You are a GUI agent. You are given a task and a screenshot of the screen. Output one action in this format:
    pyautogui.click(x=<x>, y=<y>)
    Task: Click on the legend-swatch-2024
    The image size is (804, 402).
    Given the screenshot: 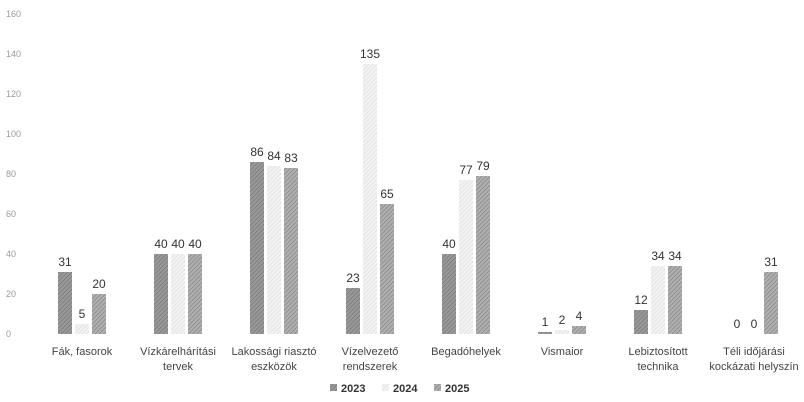 What is the action you would take?
    pyautogui.click(x=385, y=387)
    